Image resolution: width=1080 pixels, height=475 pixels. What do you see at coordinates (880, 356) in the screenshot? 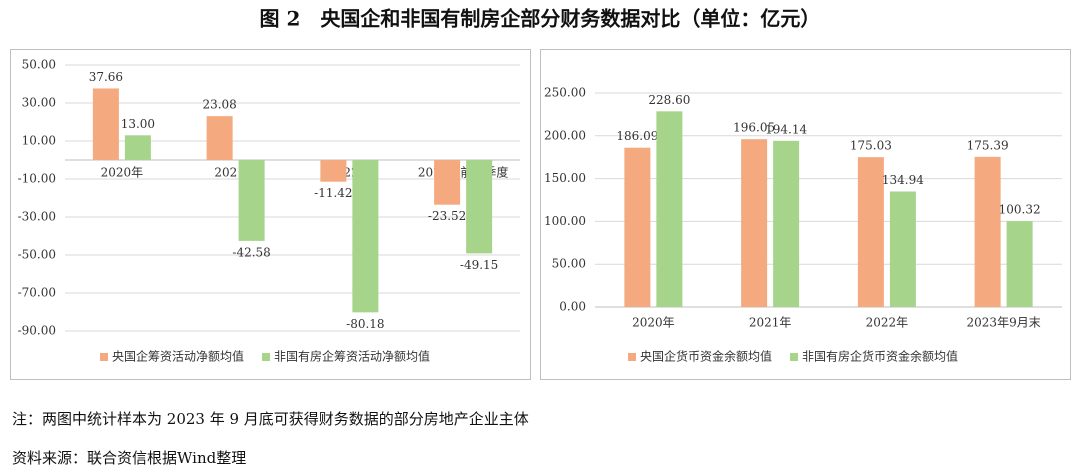
I see `legend-label: 非国有房企货币资金余额均值` at bounding box center [880, 356].